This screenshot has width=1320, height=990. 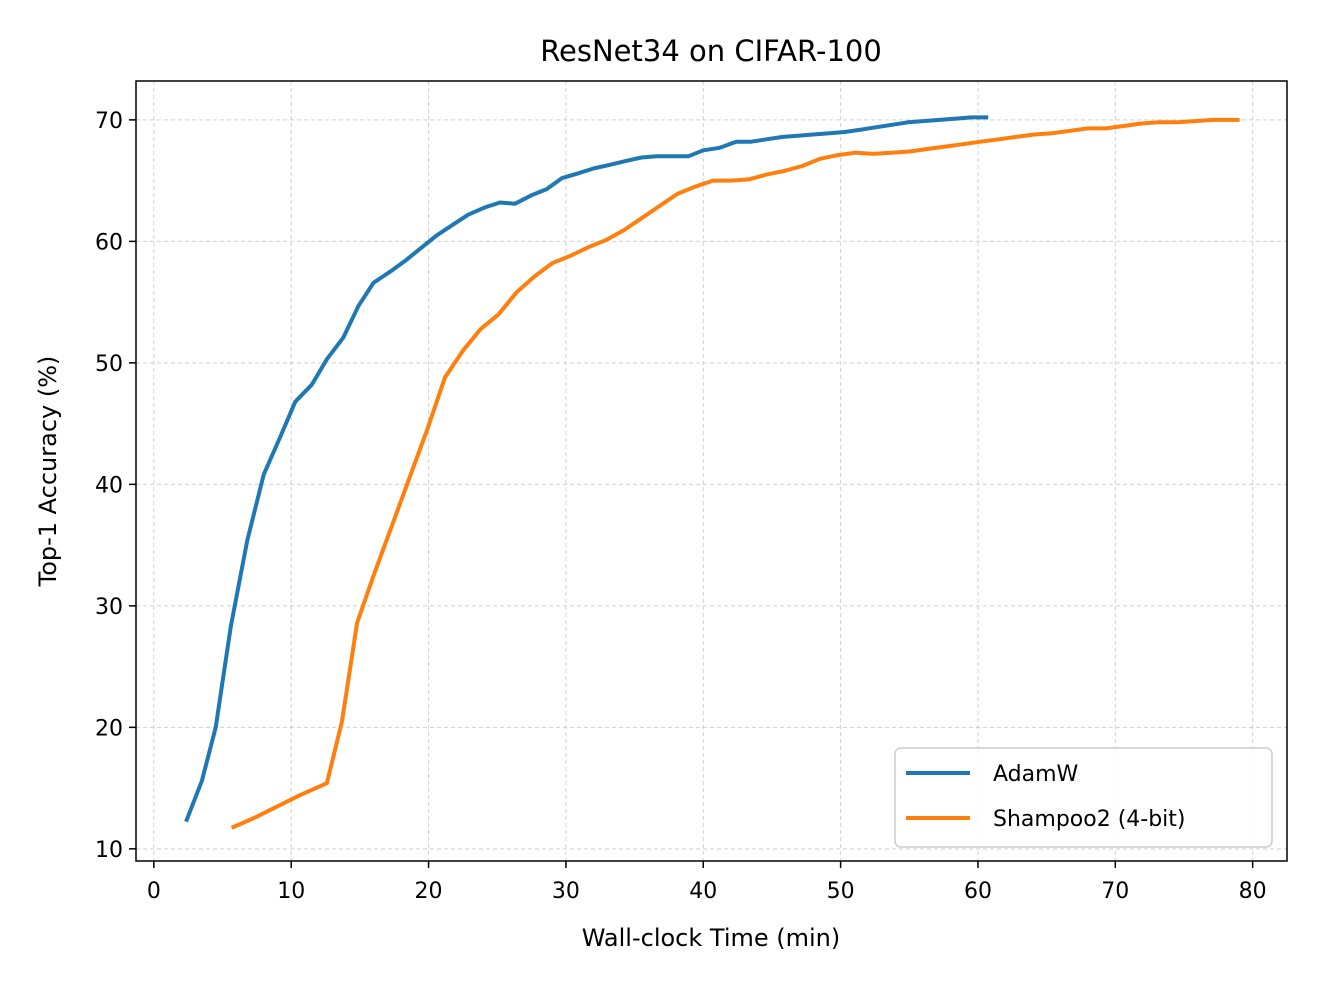 I want to click on y-axis-label: Top-1 Accuracy (%), so click(x=48, y=472).